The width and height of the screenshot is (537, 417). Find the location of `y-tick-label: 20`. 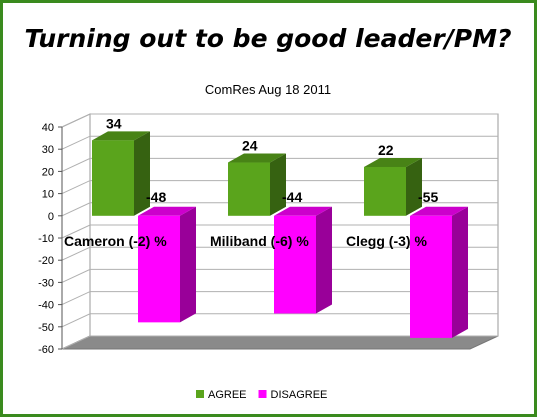

y-tick-label: 20 is located at coordinates (48, 172).